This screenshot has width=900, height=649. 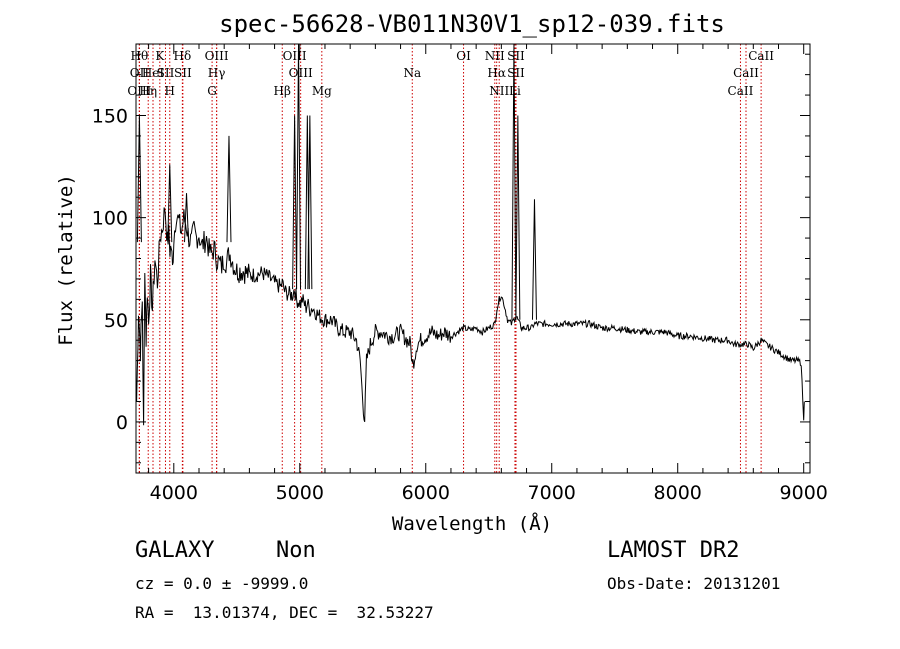 I want to click on line-marker-label: Hα, so click(x=496, y=73).